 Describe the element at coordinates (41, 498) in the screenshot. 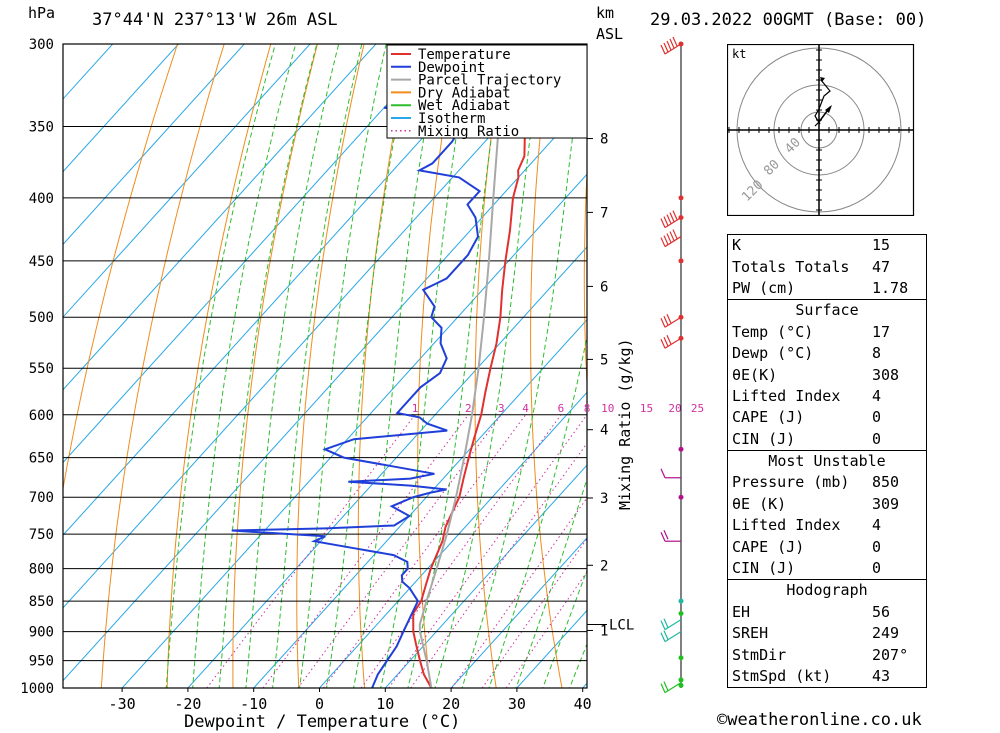

I see `pressure-tick-label: 700` at that location.